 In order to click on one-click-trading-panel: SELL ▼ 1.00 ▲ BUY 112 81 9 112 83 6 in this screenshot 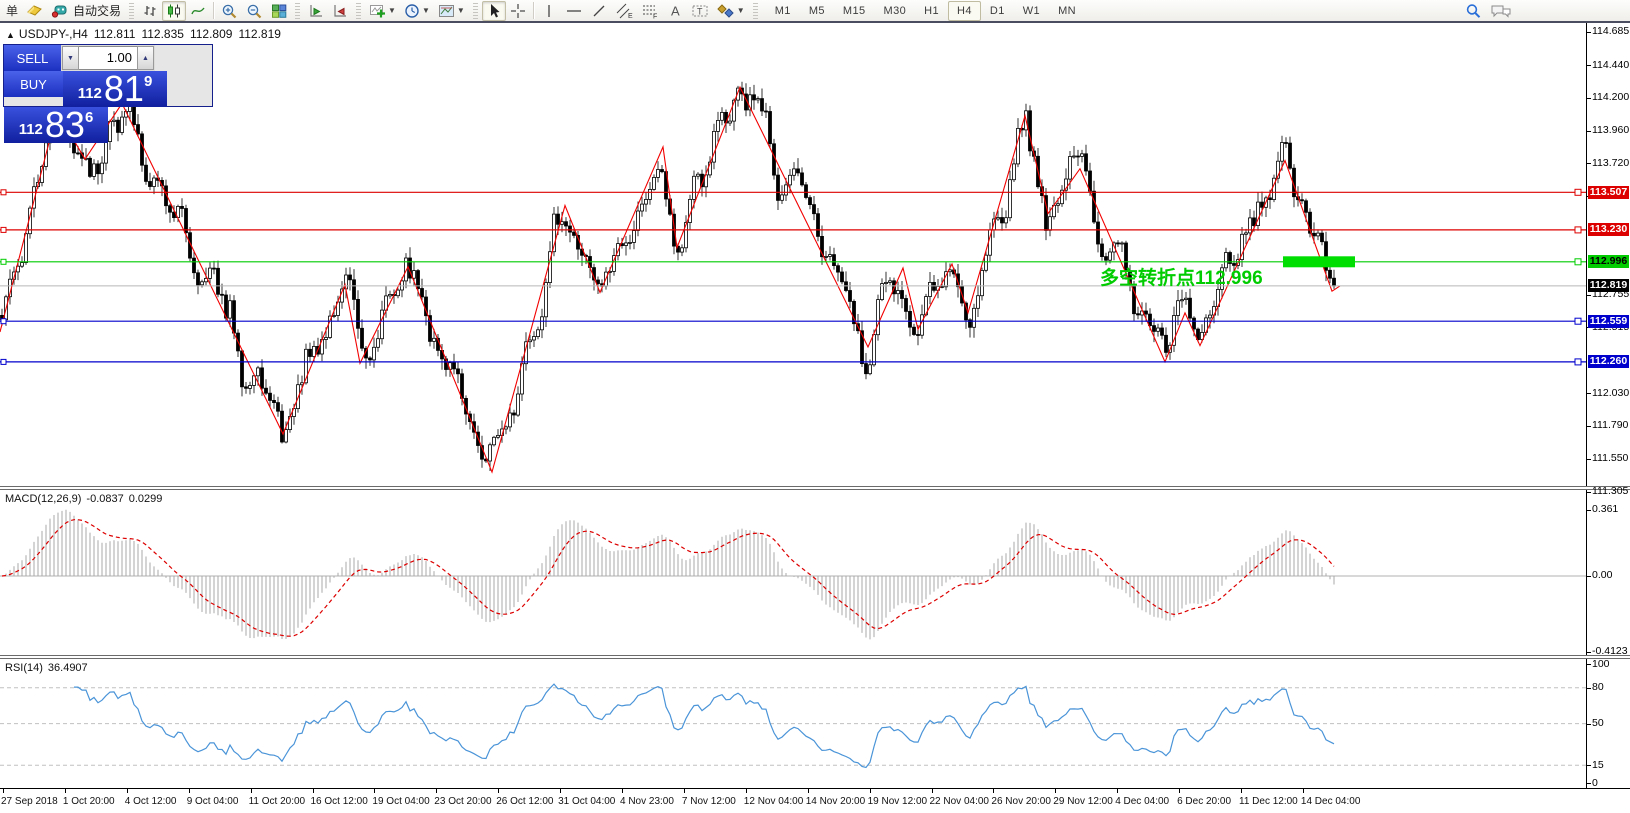, I will do `click(108, 93)`.